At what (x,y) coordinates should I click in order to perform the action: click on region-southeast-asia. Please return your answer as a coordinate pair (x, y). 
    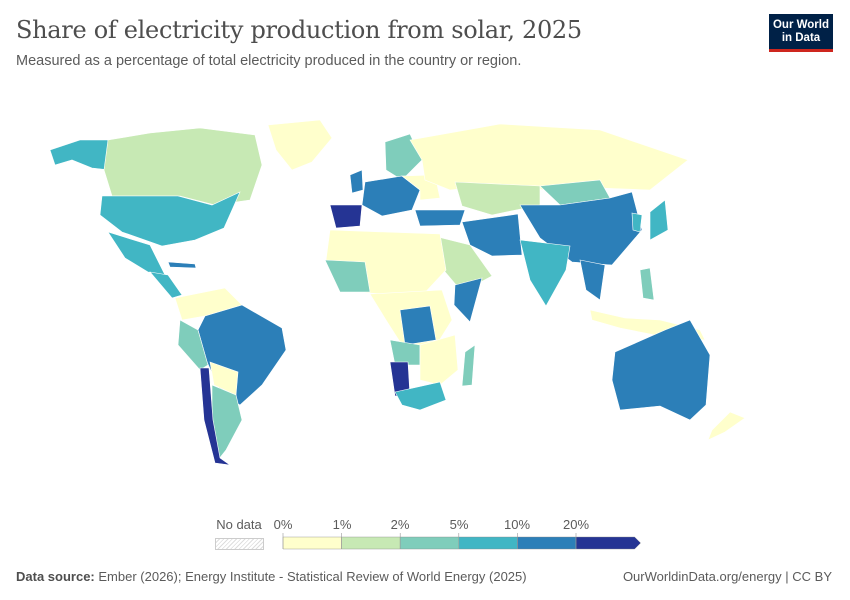
    Looking at the image, I should click on (592, 280).